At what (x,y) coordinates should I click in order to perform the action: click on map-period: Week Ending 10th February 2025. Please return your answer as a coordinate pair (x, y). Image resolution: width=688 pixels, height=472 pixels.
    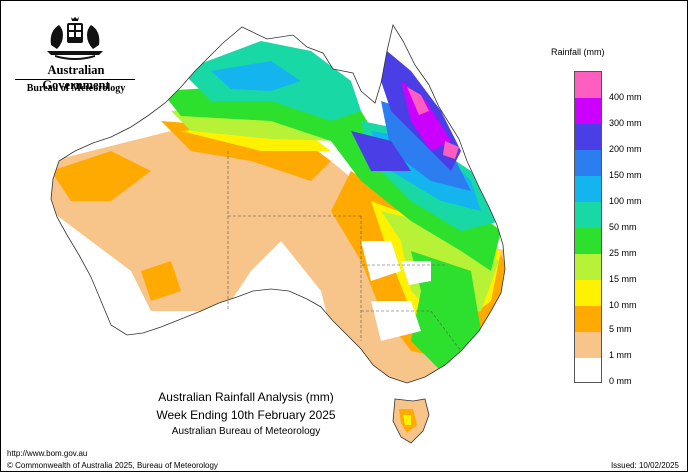
    Looking at the image, I should click on (246, 415).